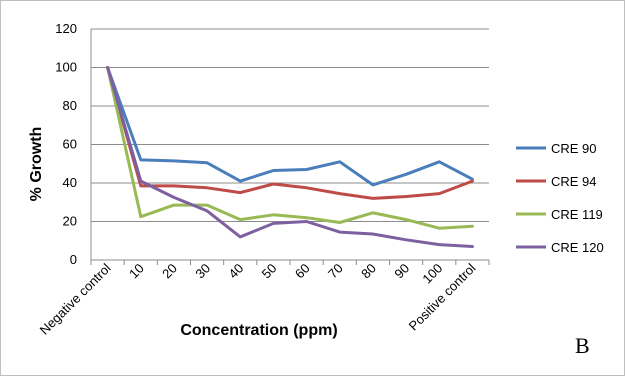  I want to click on y-tick-label: 0, so click(73, 259).